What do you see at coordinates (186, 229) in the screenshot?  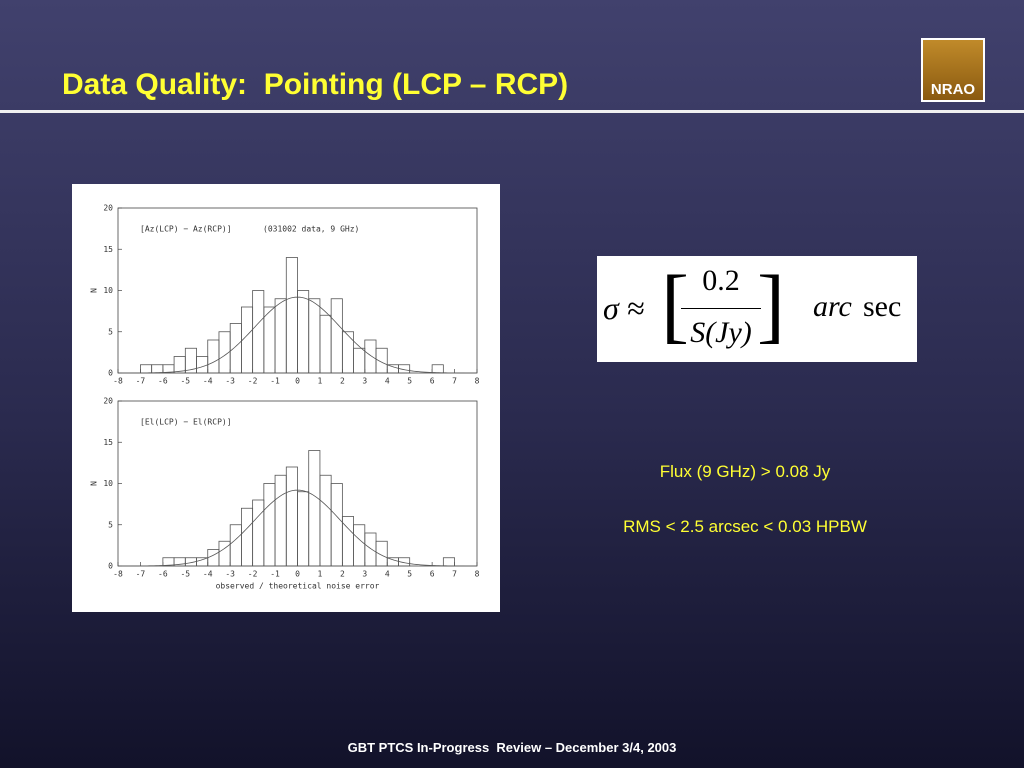 I see `annotation: [Az(LCP) − Az(RCP)]` at bounding box center [186, 229].